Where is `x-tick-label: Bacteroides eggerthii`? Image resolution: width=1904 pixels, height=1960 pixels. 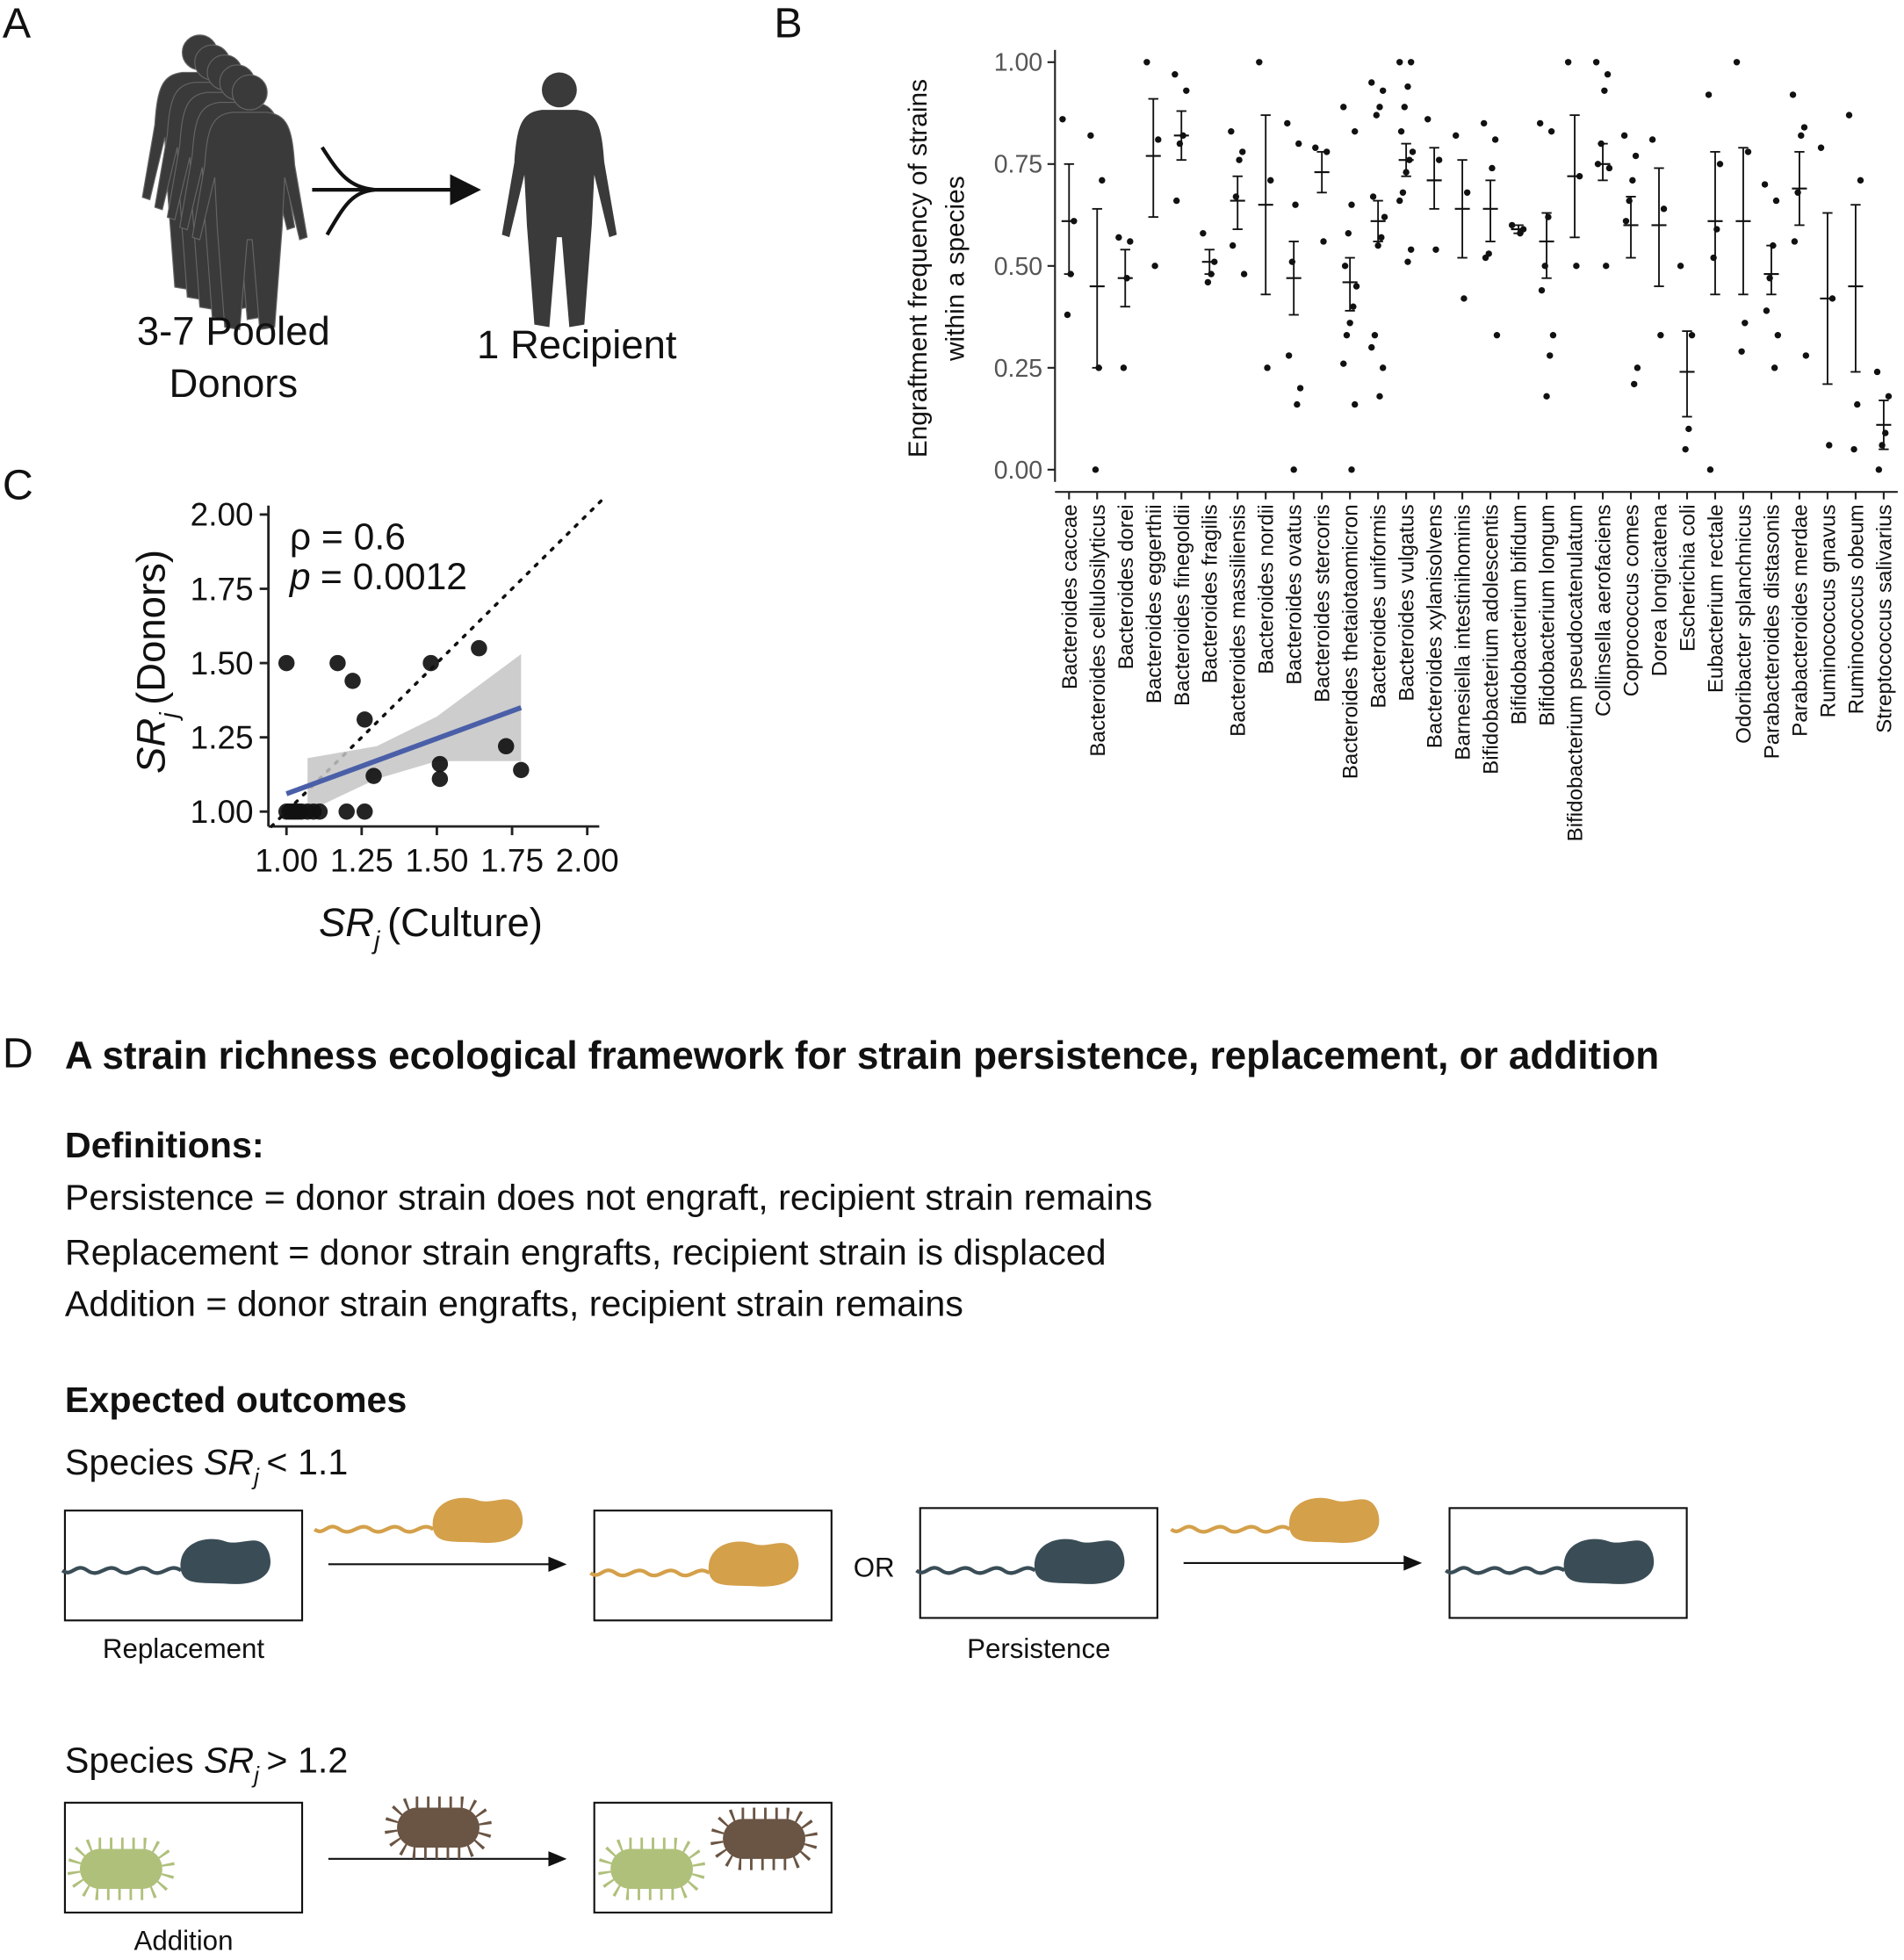 x-tick-label: Bacteroides eggerthii is located at coordinates (1154, 603).